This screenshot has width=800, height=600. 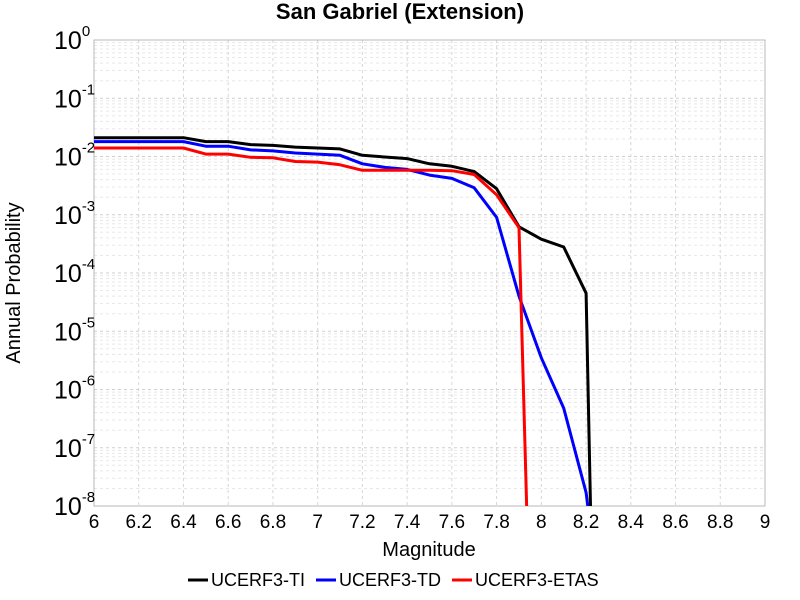 I want to click on y-tick-exponent: -4, so click(x=88, y=264).